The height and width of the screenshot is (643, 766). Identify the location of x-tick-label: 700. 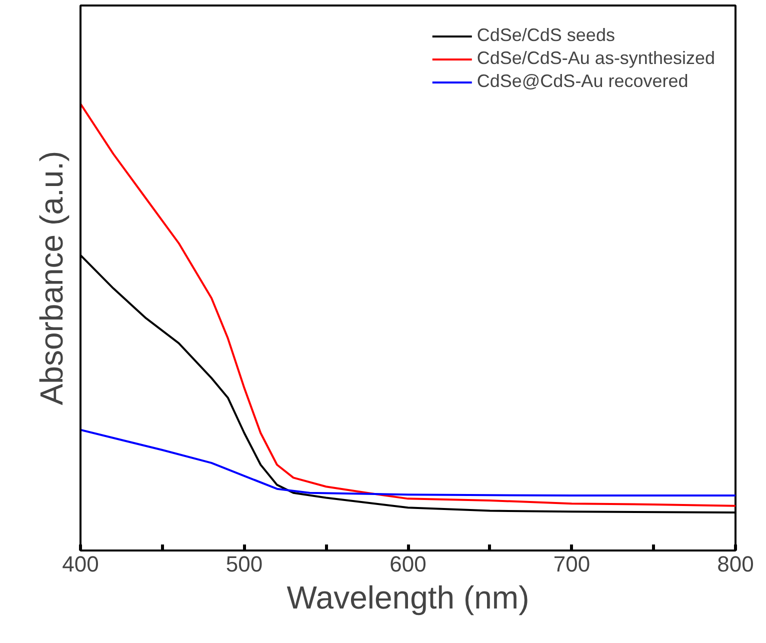
(571, 564).